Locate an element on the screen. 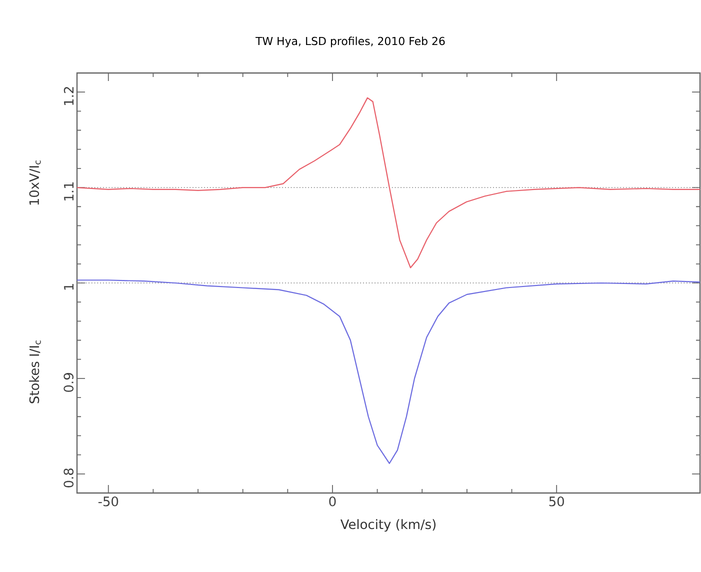 The image size is (701, 572). y-tick-label: 0.9 is located at coordinates (69, 382).